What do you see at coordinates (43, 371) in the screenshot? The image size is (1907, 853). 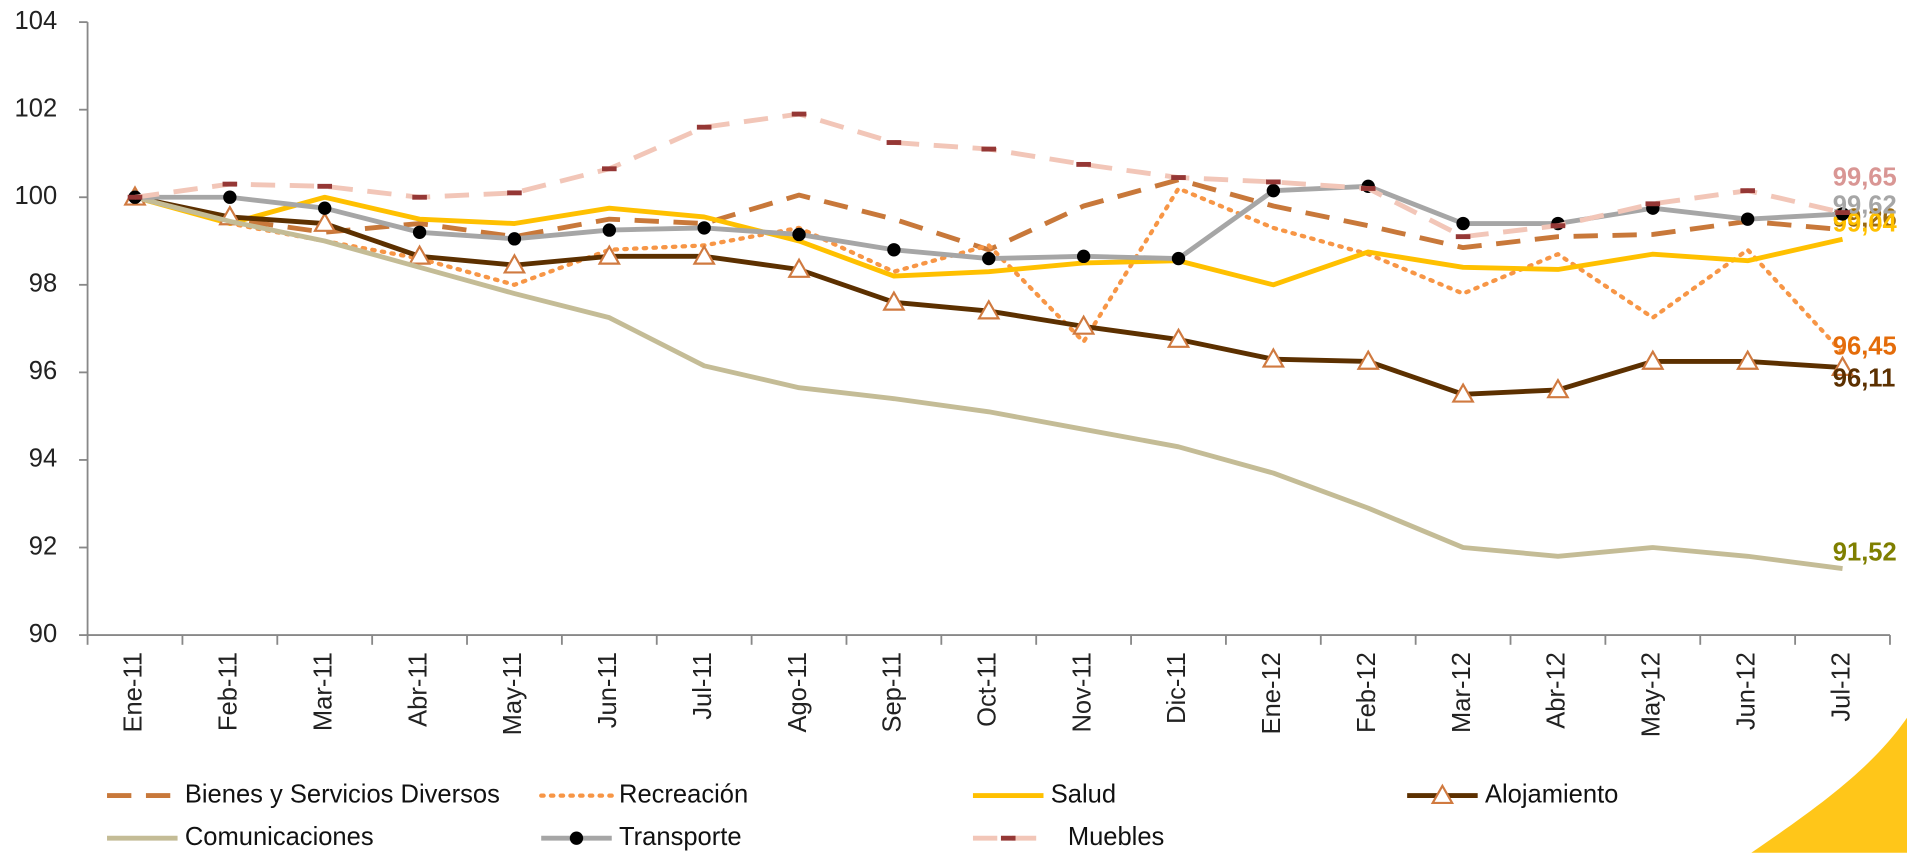 I see `y-tick-label: 96` at bounding box center [43, 371].